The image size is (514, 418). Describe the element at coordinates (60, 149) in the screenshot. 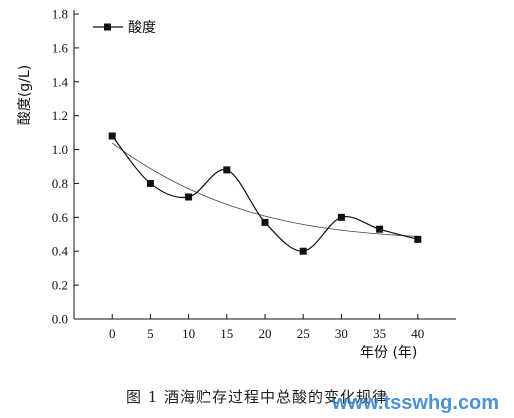

I see `y-tick-label: 1.0` at that location.